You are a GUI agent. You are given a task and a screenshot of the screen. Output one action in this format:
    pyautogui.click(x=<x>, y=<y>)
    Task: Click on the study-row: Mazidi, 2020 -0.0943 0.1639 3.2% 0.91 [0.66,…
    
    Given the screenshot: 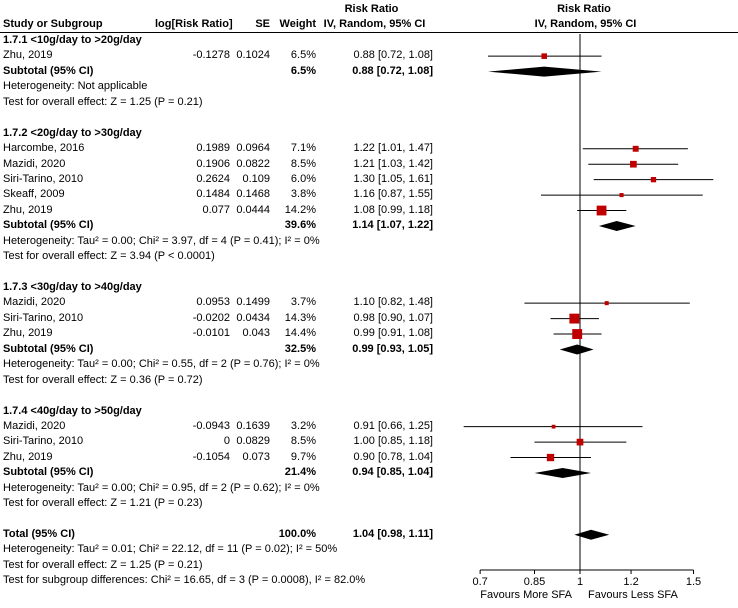 What is the action you would take?
    pyautogui.click(x=369, y=426)
    